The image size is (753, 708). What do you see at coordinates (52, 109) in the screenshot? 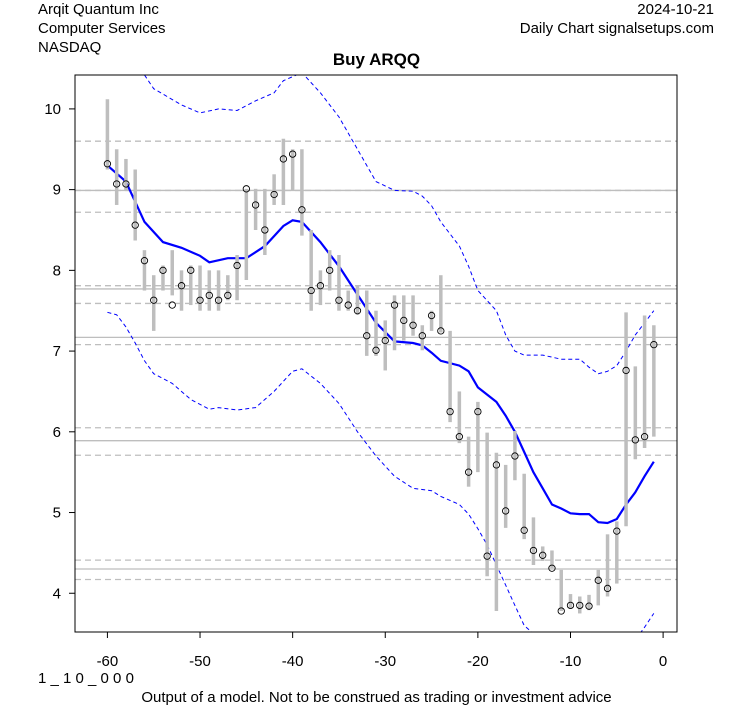
I see `y-tick-label: 10` at bounding box center [52, 109].